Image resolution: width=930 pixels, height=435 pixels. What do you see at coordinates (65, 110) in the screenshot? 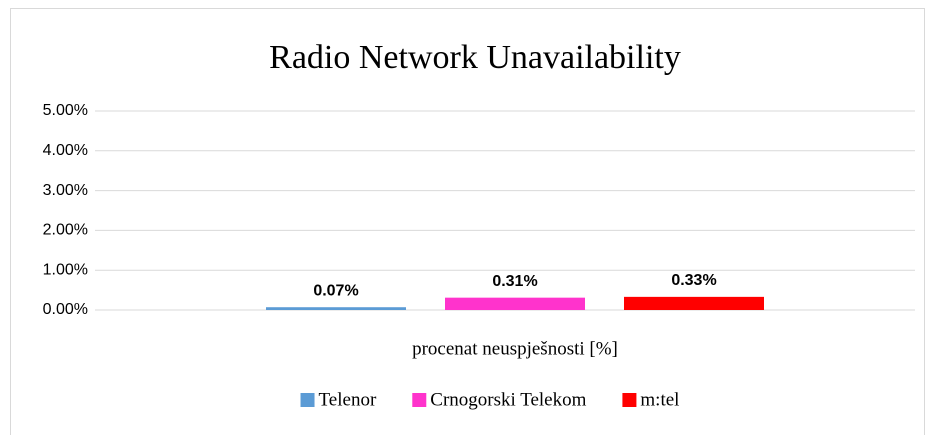
I see `y-tick-label: 5.00%` at bounding box center [65, 110].